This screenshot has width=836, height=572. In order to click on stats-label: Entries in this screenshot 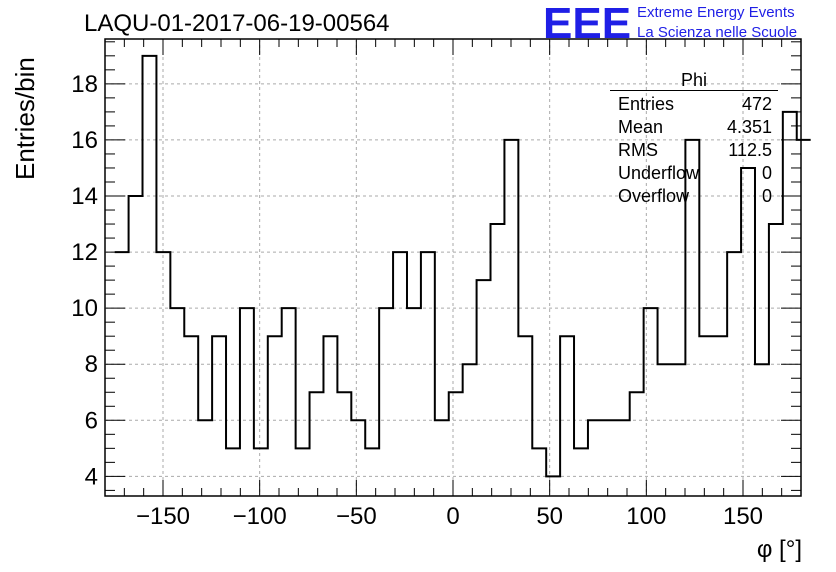, I will do `click(646, 104)`.